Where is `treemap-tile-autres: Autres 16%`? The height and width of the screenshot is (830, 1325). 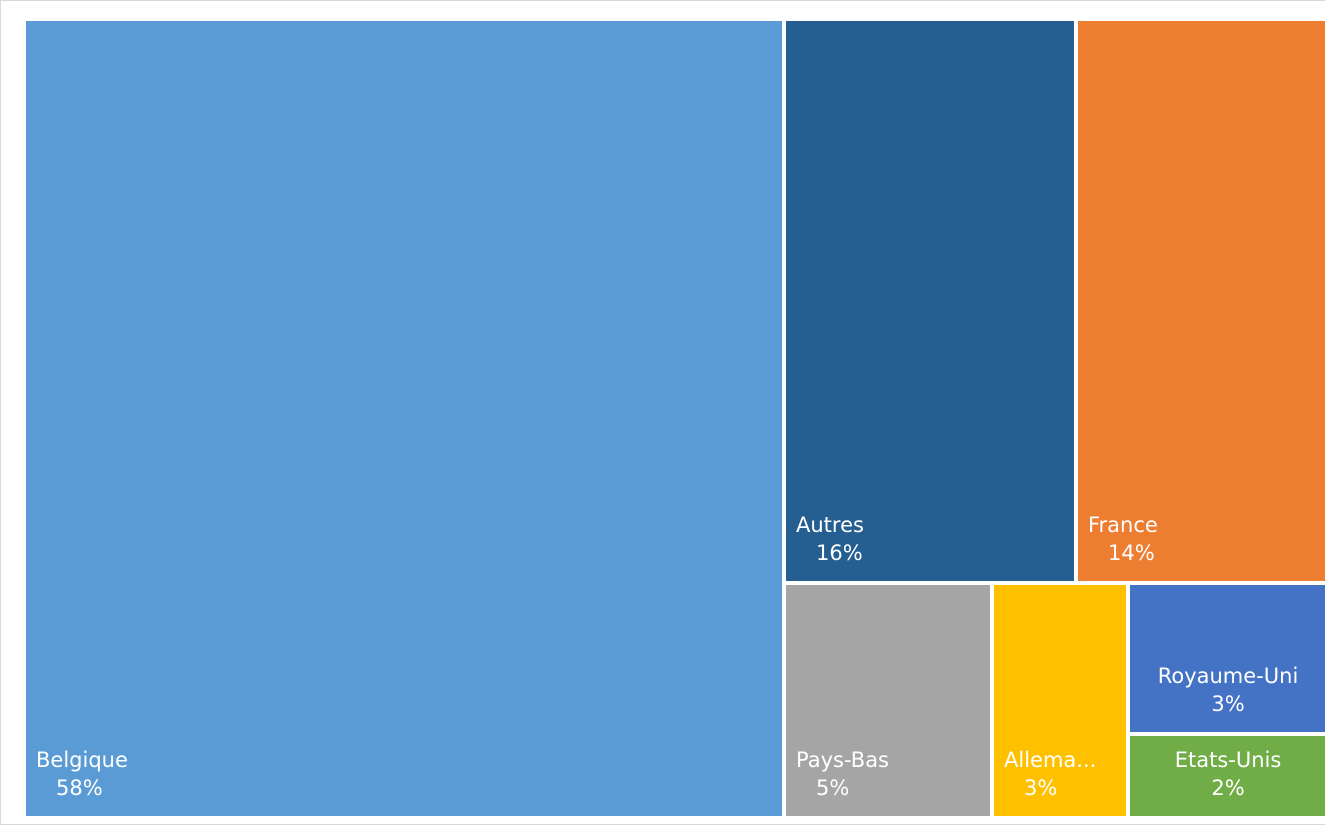 treemap-tile-autres: Autres 16% is located at coordinates (930, 301).